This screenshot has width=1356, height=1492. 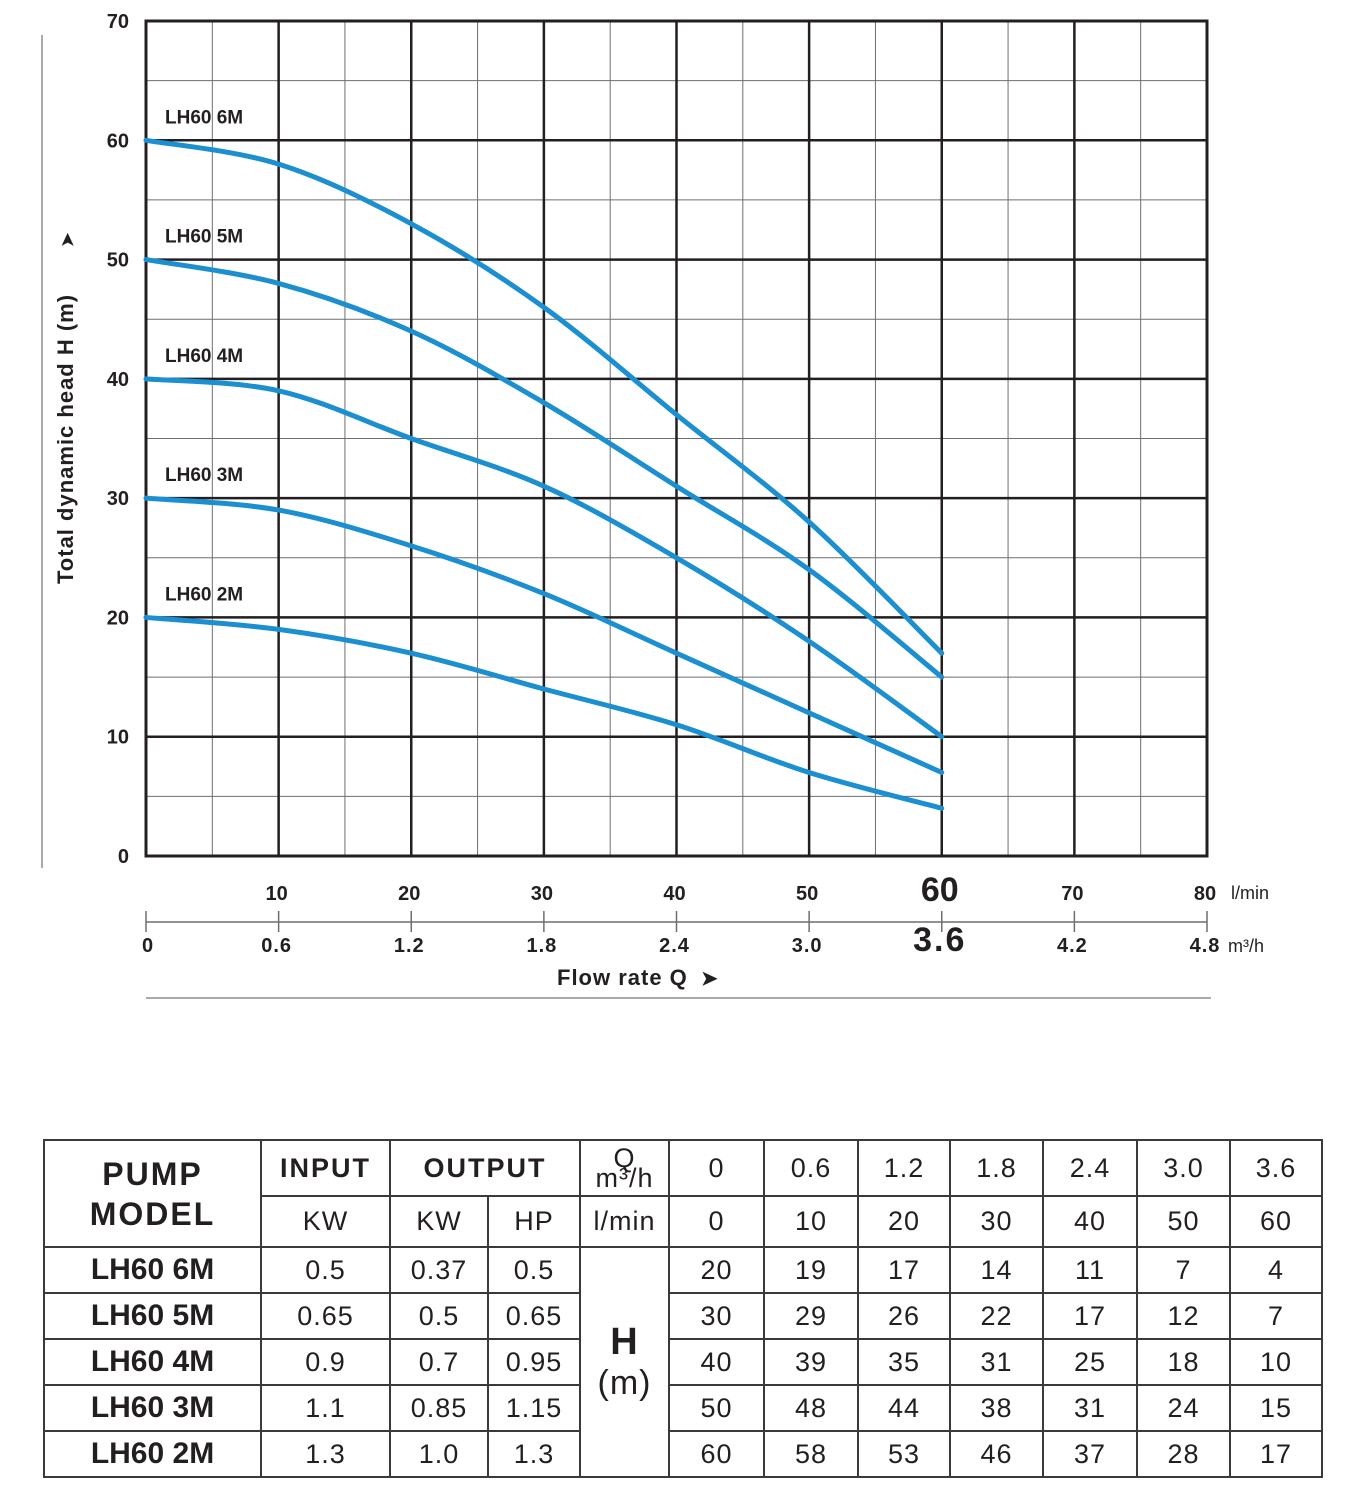 What do you see at coordinates (118, 380) in the screenshot?
I see `y-tick-label: 40` at bounding box center [118, 380].